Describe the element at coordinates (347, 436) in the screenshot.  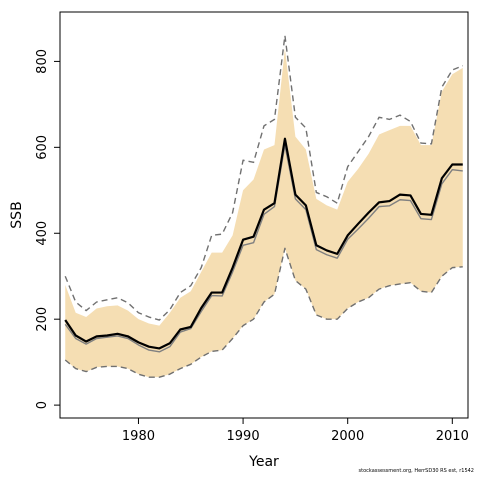
I see `x-tick-label-2000: 2000` at that location.